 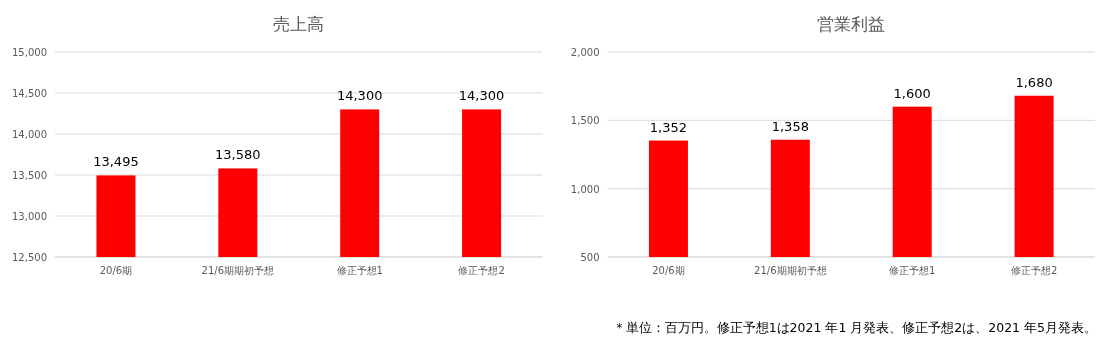 I want to click on y-tick-label: 14,500, so click(x=29, y=93).